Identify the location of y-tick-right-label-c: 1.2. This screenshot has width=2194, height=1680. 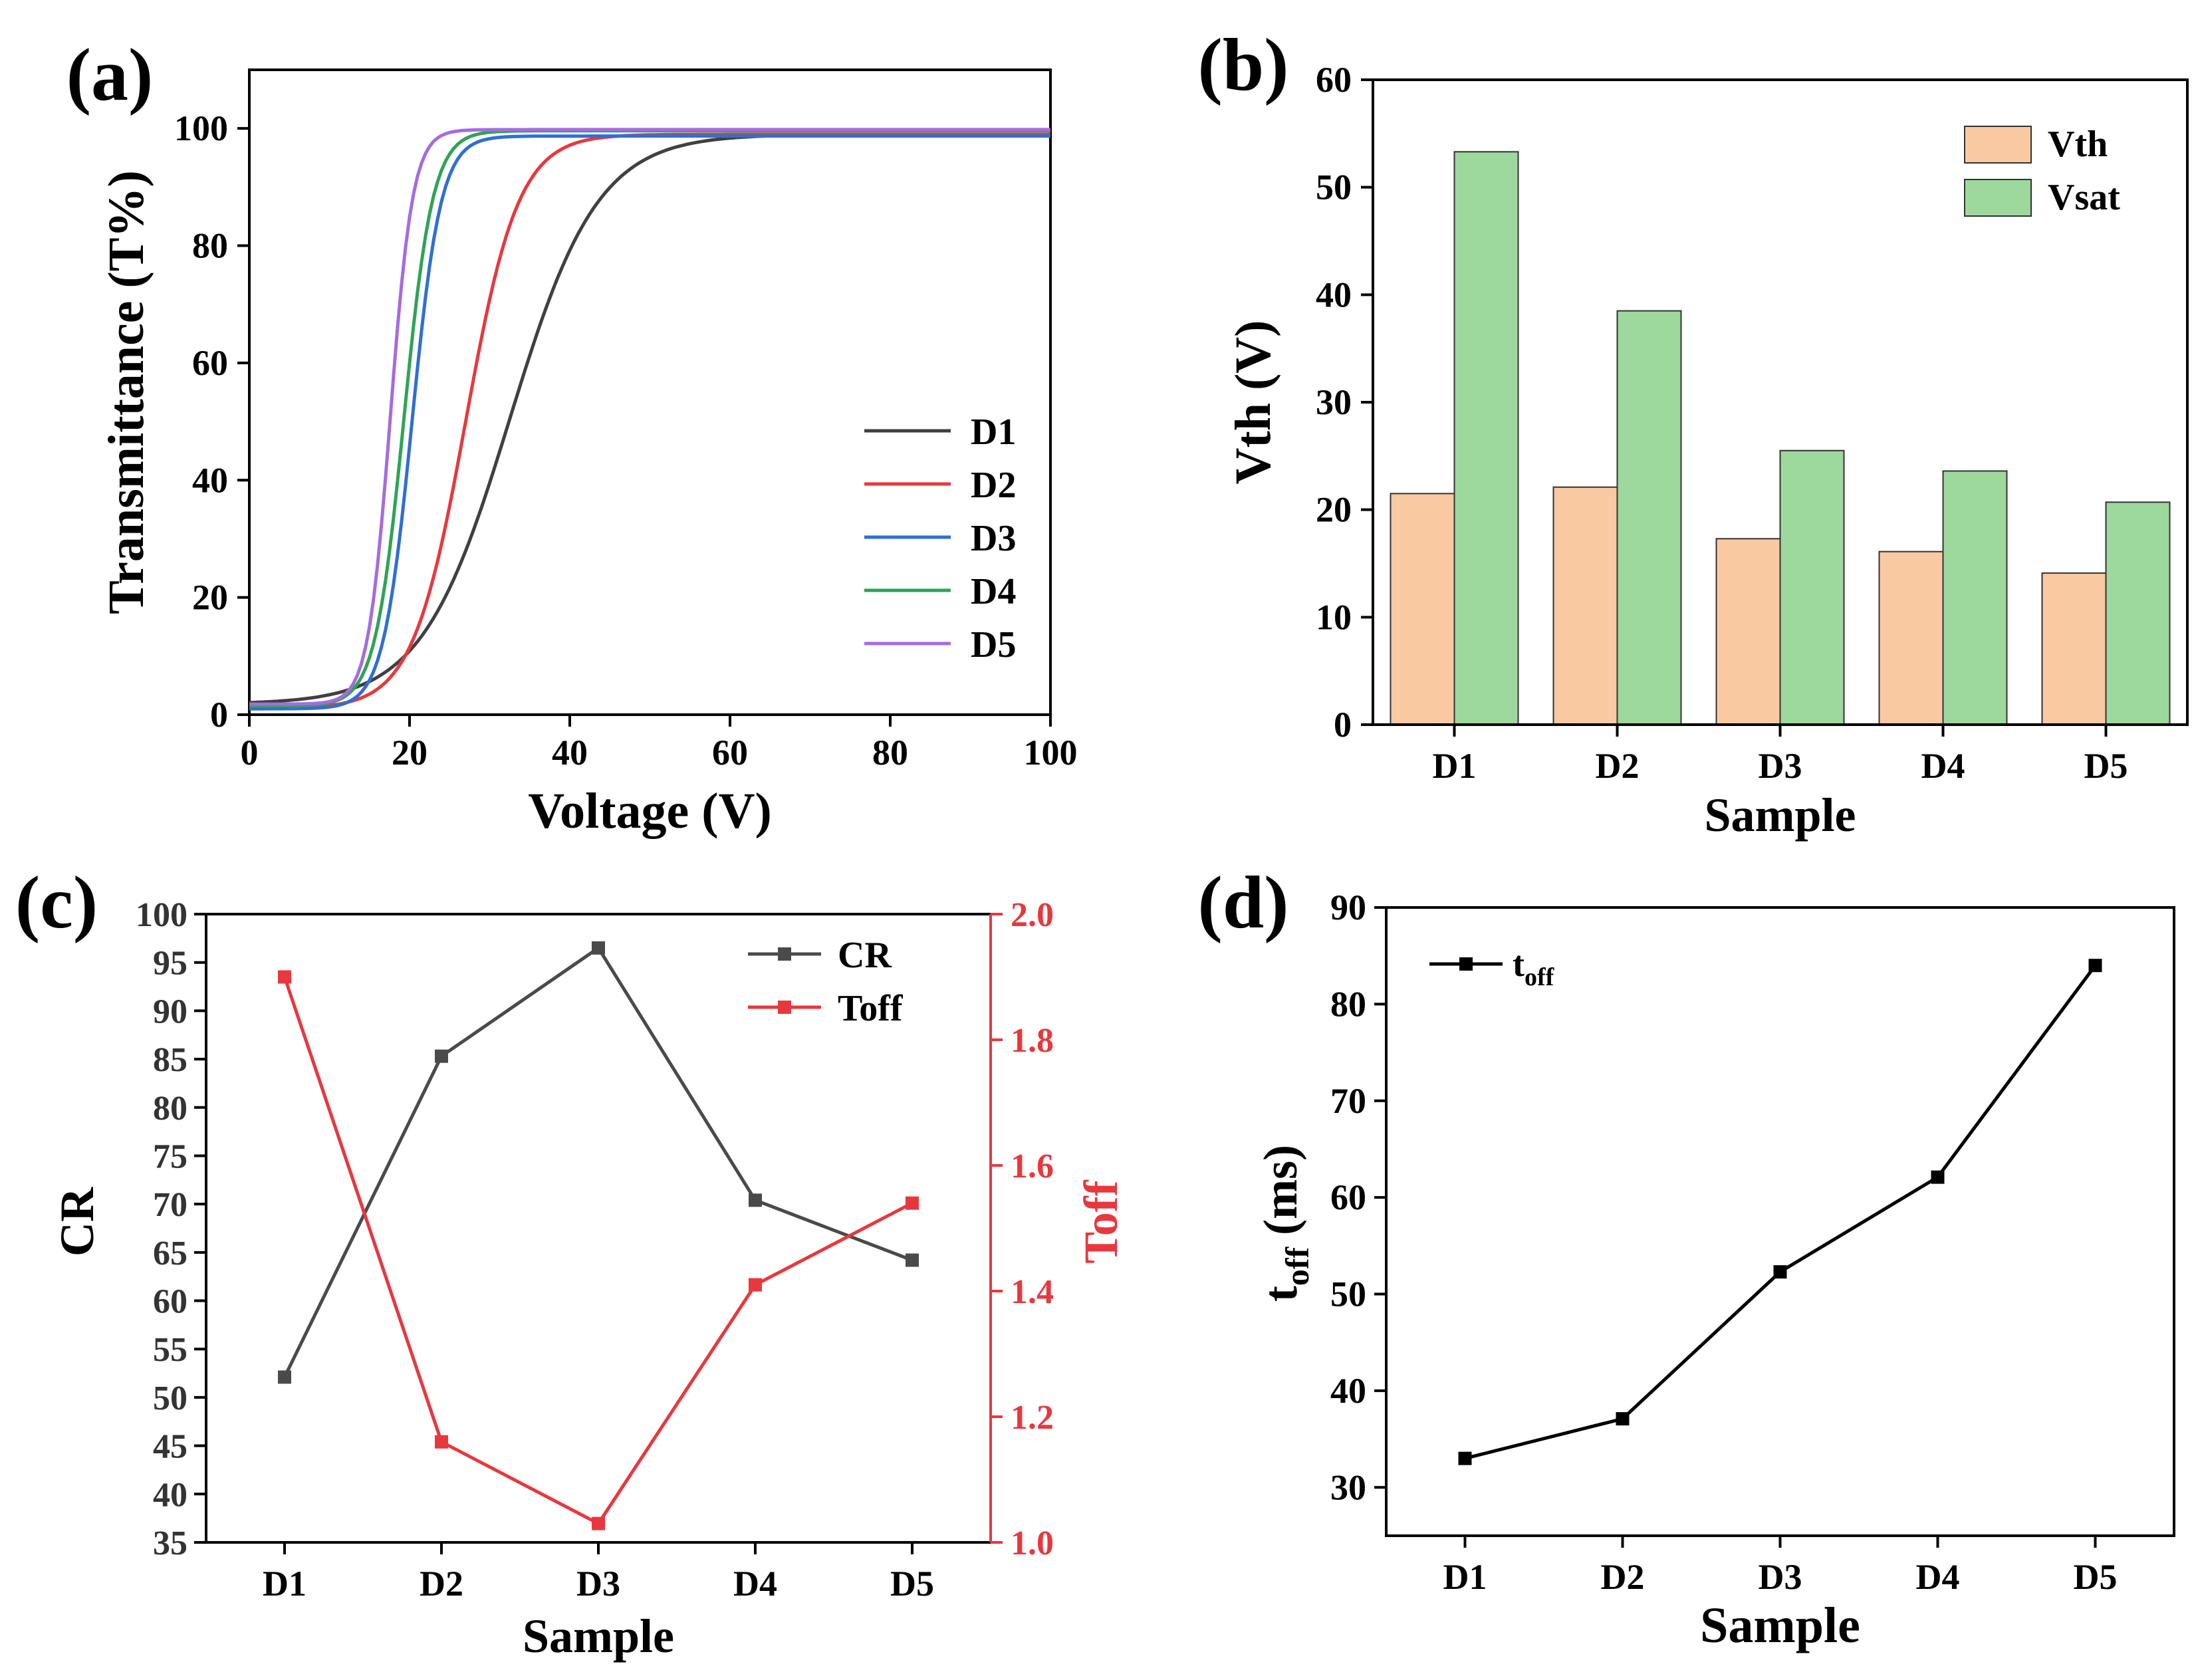
(1032, 1418).